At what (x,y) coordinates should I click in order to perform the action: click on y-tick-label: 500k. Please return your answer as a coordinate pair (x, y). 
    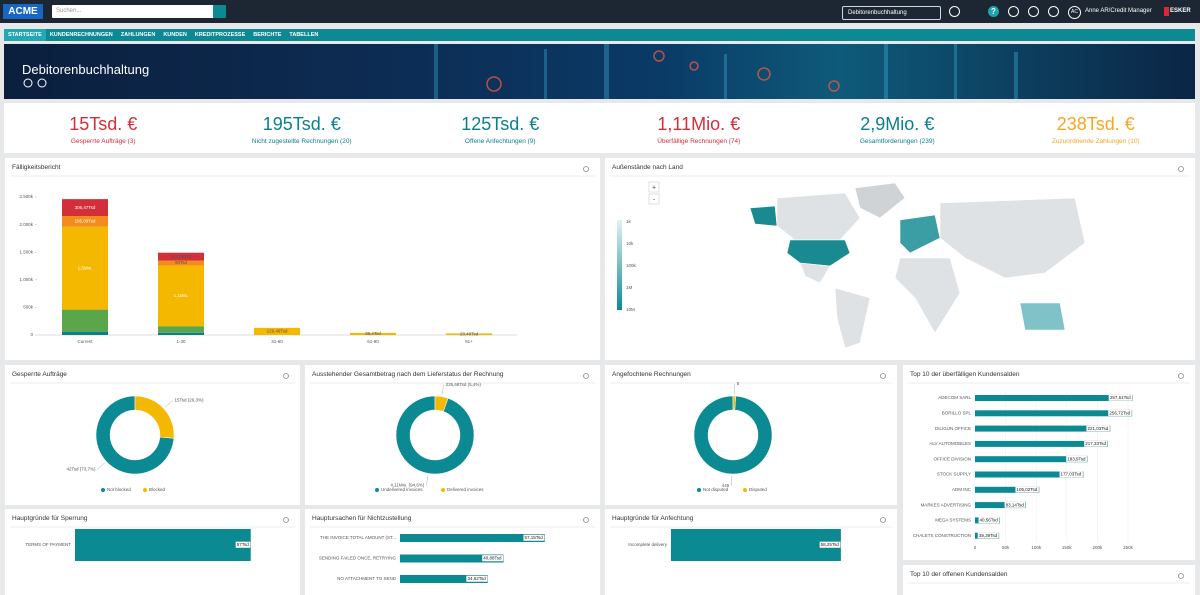
    Looking at the image, I should click on (28, 307).